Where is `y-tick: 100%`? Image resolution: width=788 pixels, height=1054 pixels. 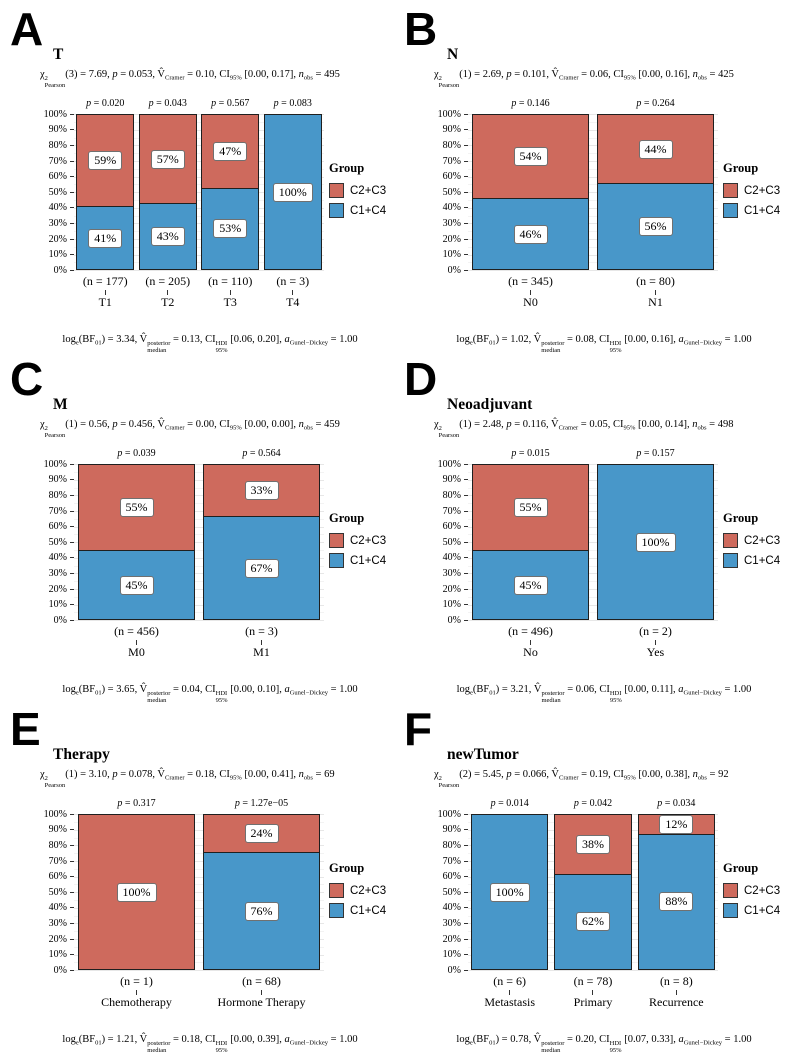 y-tick: 100% is located at coordinates (453, 814).